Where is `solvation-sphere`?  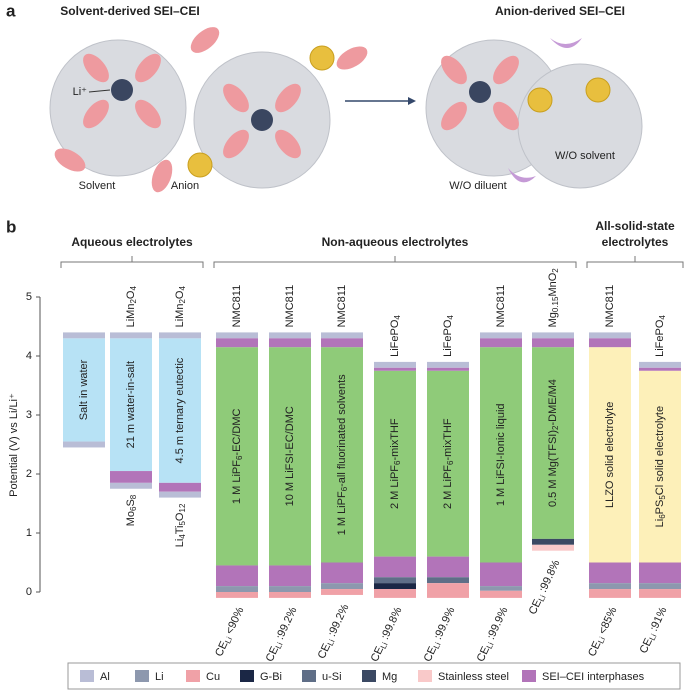
solvation-sphere is located at coordinates (580, 126).